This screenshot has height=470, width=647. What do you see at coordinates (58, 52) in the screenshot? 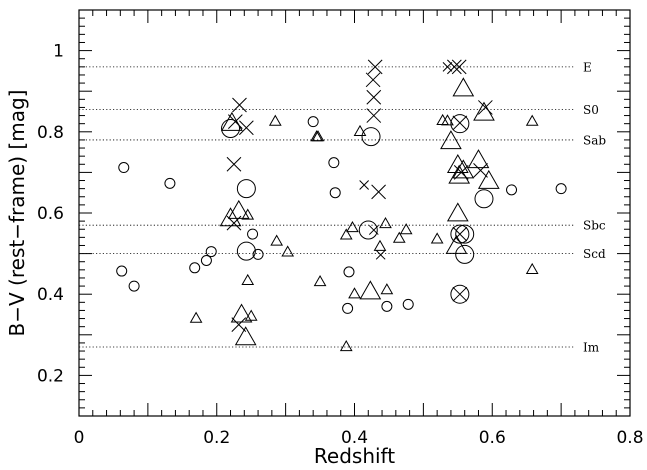
I see `y-tick-label: 1` at bounding box center [58, 52].